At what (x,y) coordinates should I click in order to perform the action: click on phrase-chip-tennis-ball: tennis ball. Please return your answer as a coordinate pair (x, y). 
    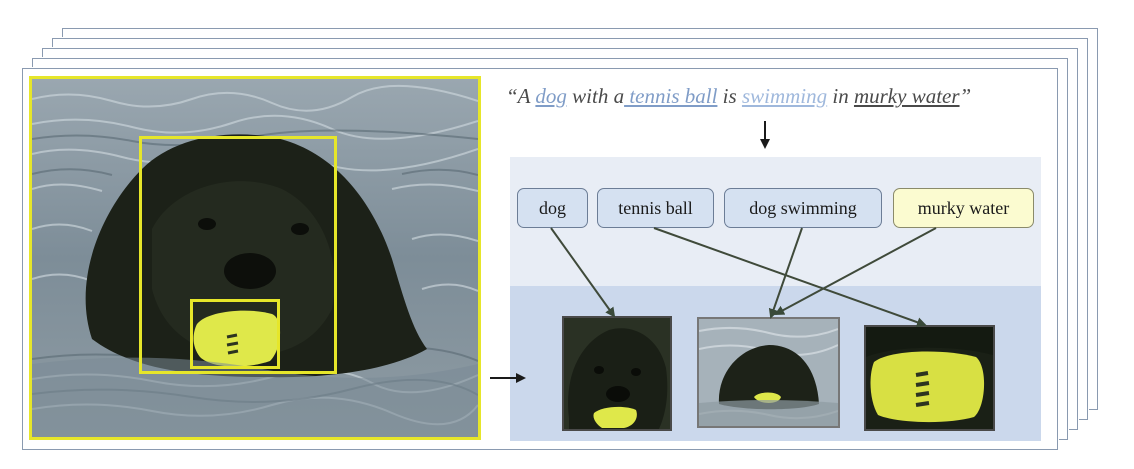
    Looking at the image, I should click on (655, 208).